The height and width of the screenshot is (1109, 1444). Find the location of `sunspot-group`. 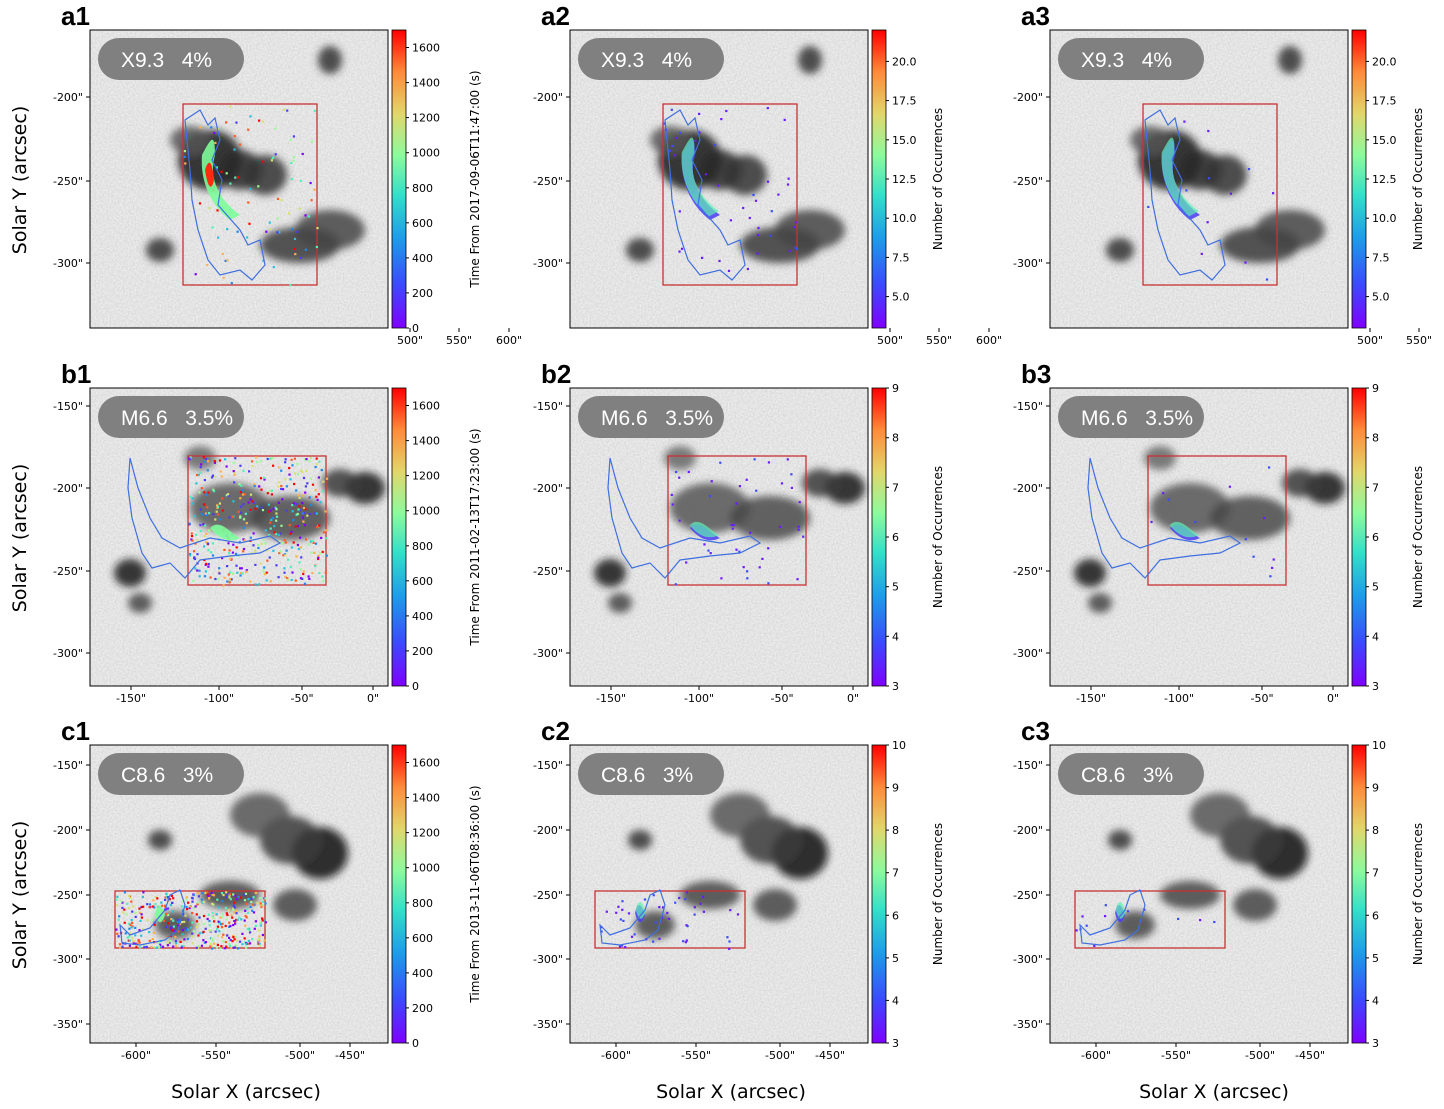

sunspot-group is located at coordinates (728, 866).